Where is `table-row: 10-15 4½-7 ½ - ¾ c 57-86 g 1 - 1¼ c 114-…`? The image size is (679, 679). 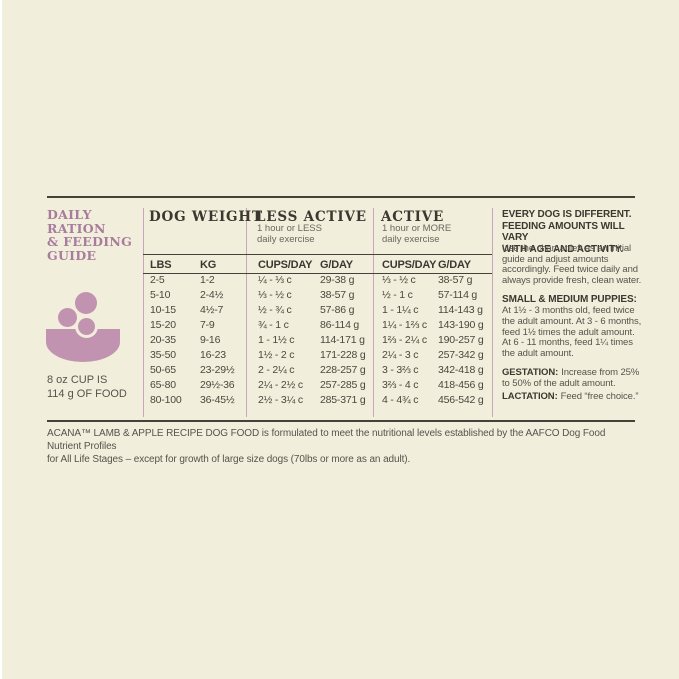
table-row: 10-15 4½-7 ½ - ¾ c 57-86 g 1 - 1¼ c 114-… is located at coordinates (321, 311).